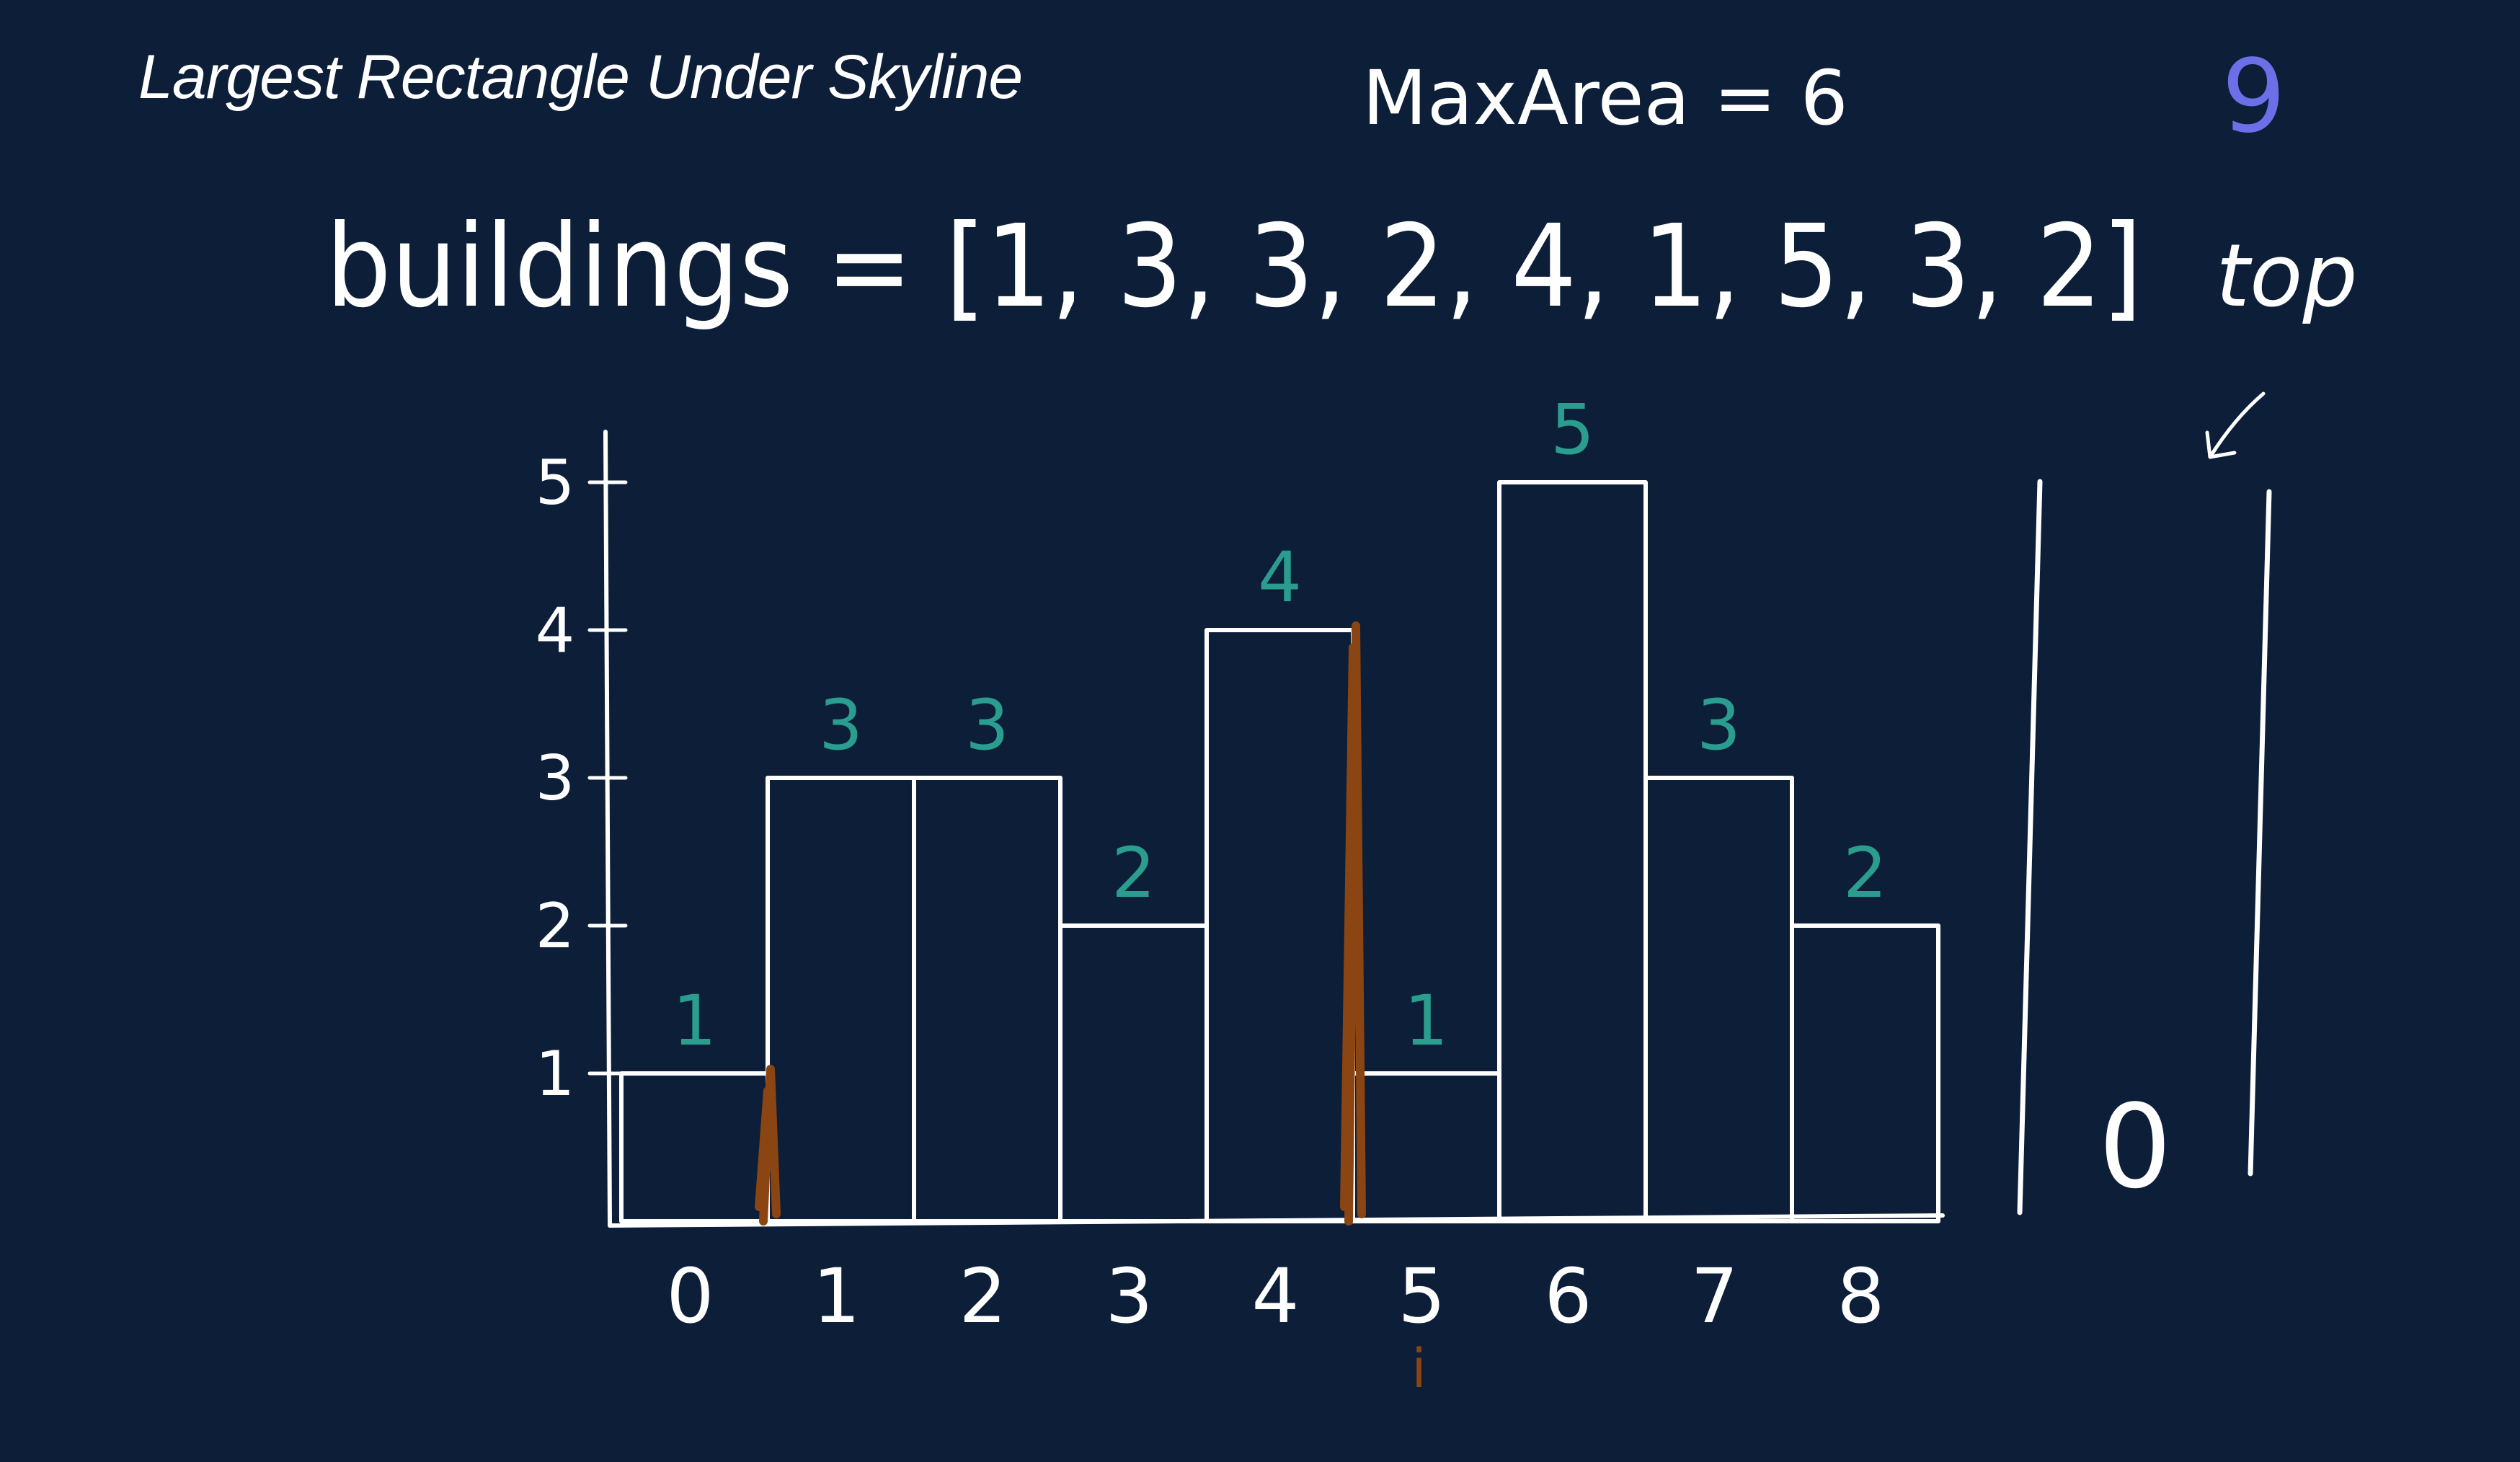 This screenshot has width=2520, height=1462. I want to click on y-tick-label: 1, so click(555, 1074).